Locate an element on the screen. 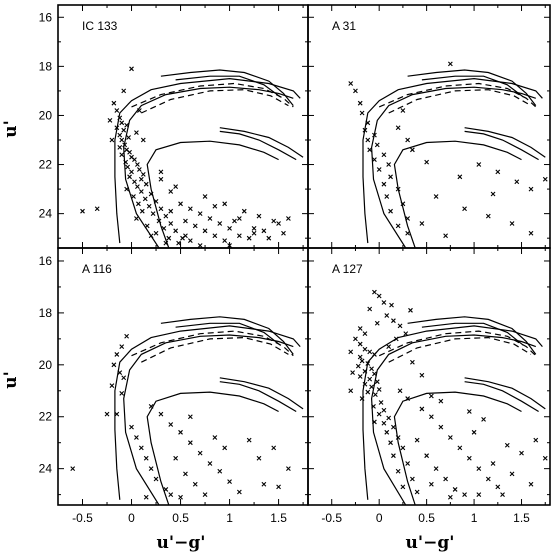 This screenshot has width=560, height=556. y-tick-label: 24 is located at coordinates (46, 469).